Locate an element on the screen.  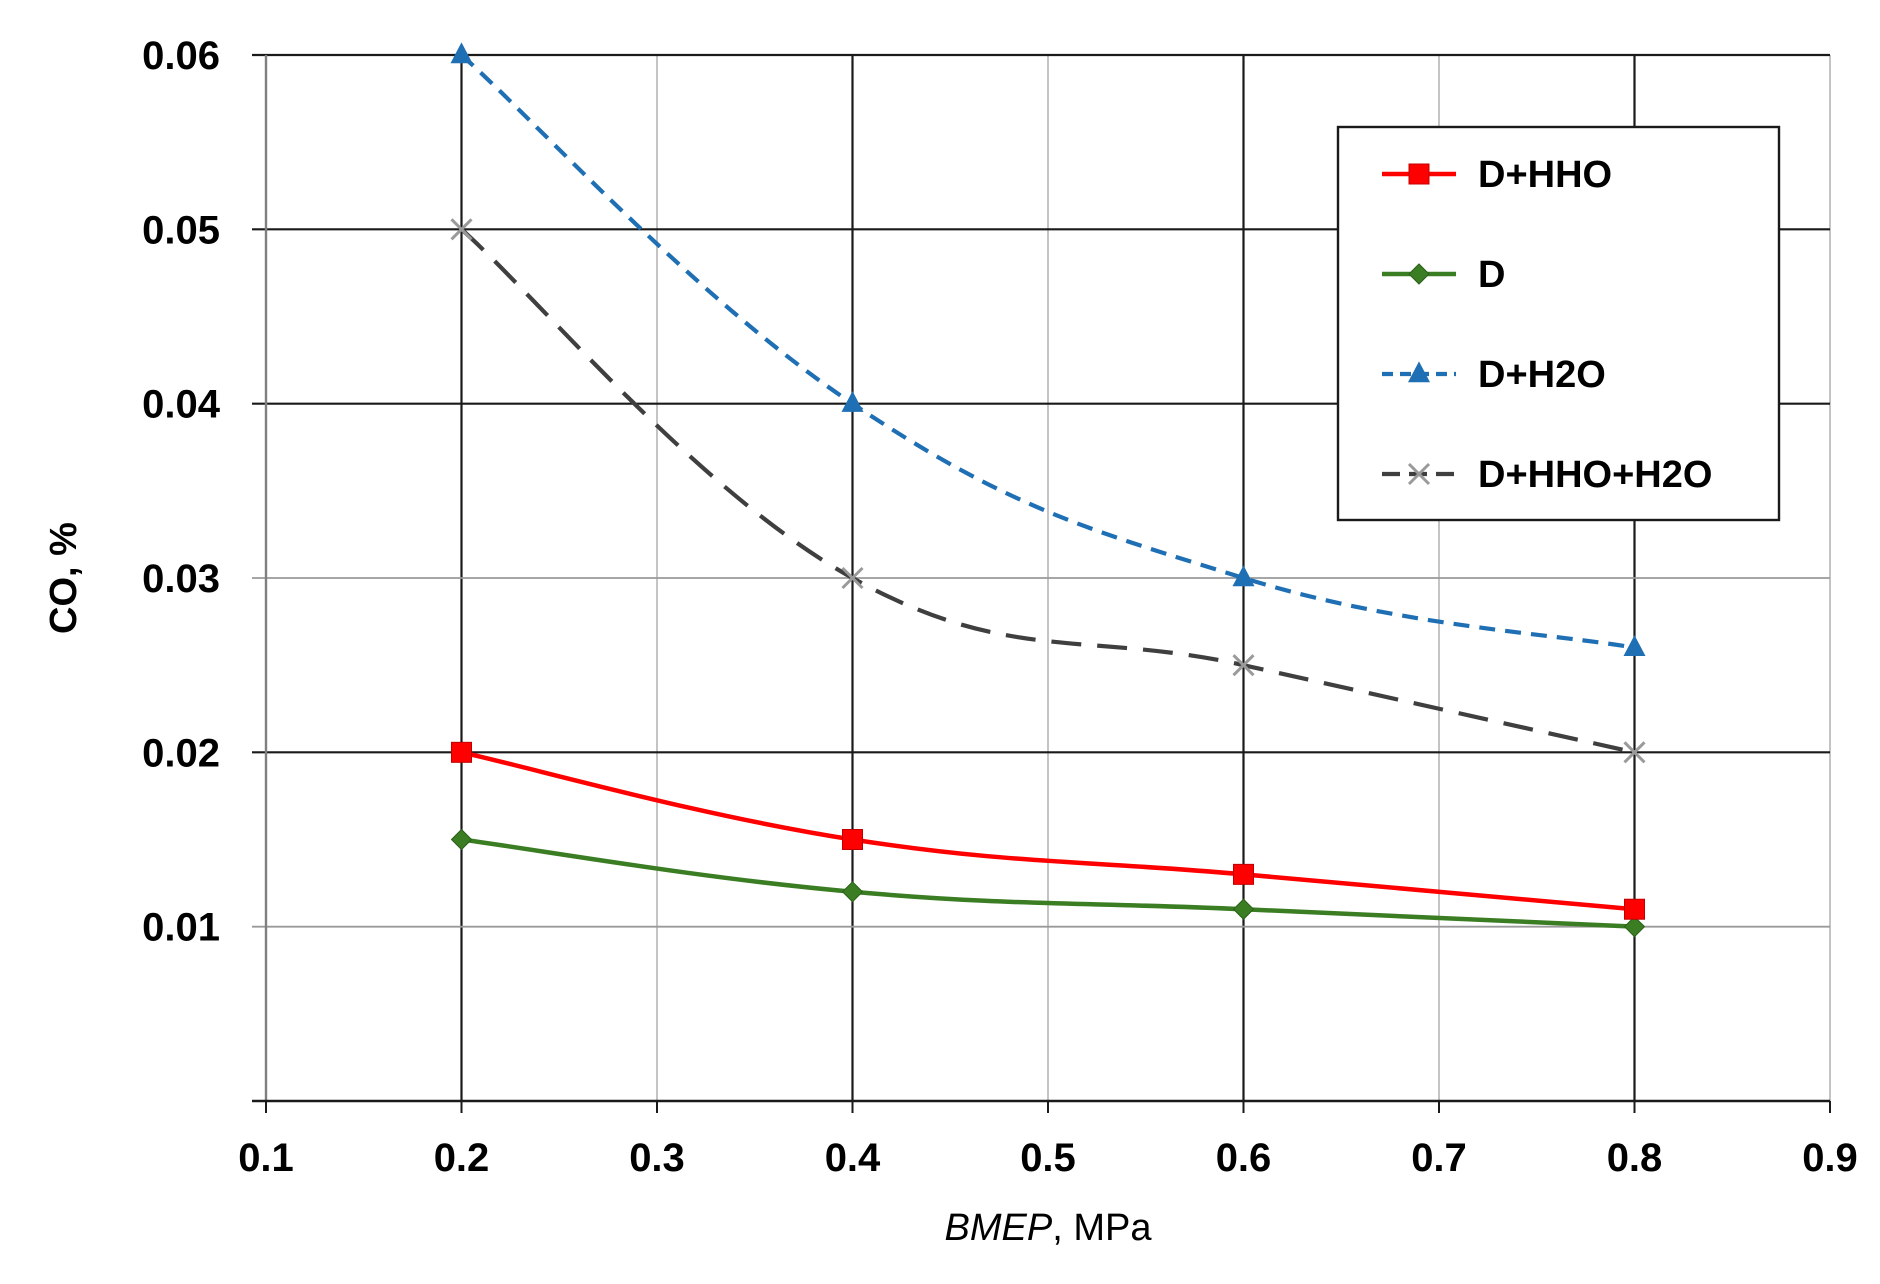
legend-marker-d-hho-h2o-stroke is located at coordinates (1419, 474).